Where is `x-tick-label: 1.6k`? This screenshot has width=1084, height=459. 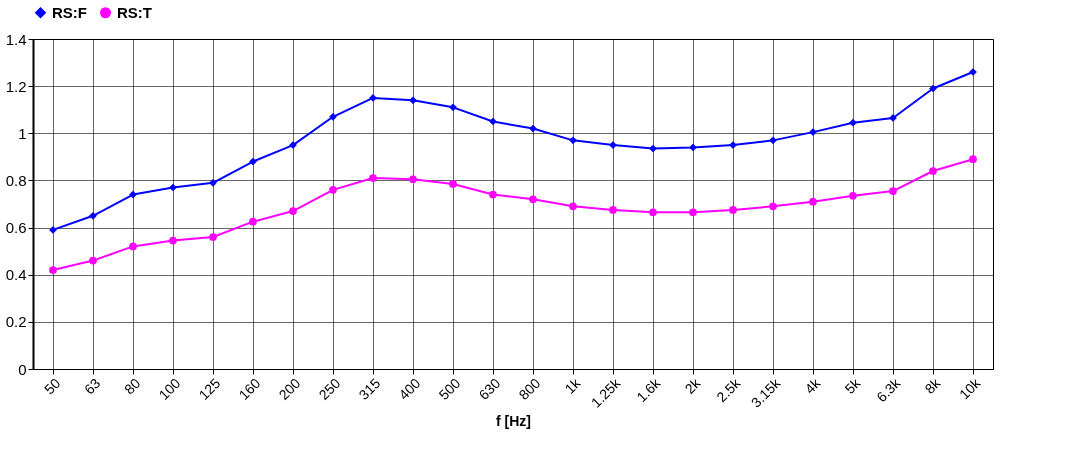 x-tick-label: 1.6k is located at coordinates (649, 390).